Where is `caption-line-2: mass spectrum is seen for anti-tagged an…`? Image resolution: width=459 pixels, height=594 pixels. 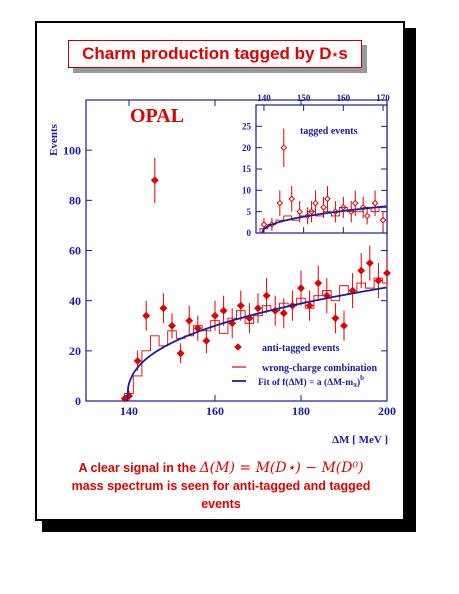
caption-line-2: mass spectrum is seen for anti-tagged an… is located at coordinates (221, 486).